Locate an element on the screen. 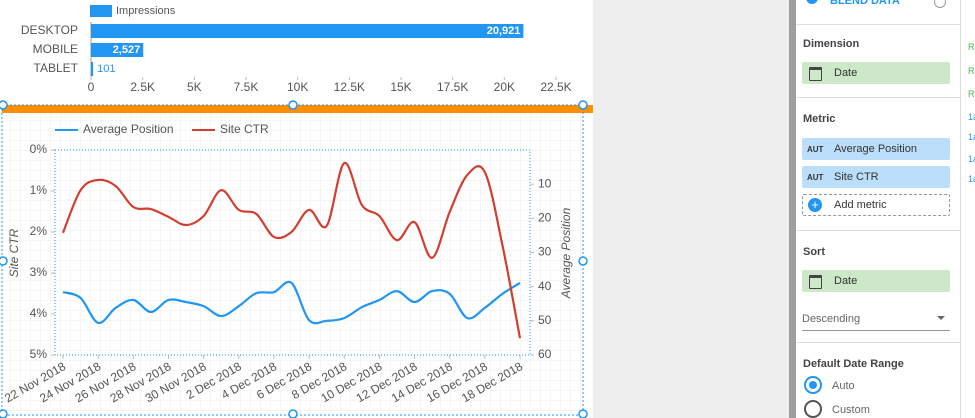 The height and width of the screenshot is (418, 975). x-tick-label: 0 is located at coordinates (91, 87).